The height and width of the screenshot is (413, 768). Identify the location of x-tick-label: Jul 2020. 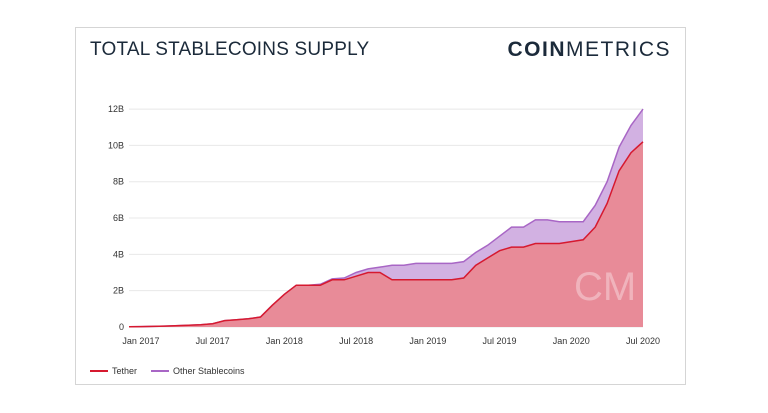
(643, 341).